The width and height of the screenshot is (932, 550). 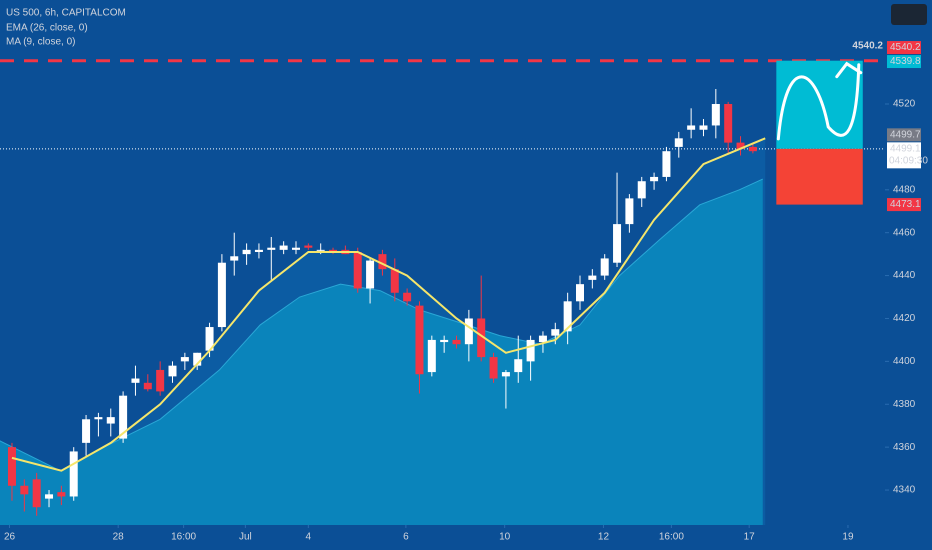 What do you see at coordinates (505, 537) in the screenshot?
I see `x-tick-label: 10` at bounding box center [505, 537].